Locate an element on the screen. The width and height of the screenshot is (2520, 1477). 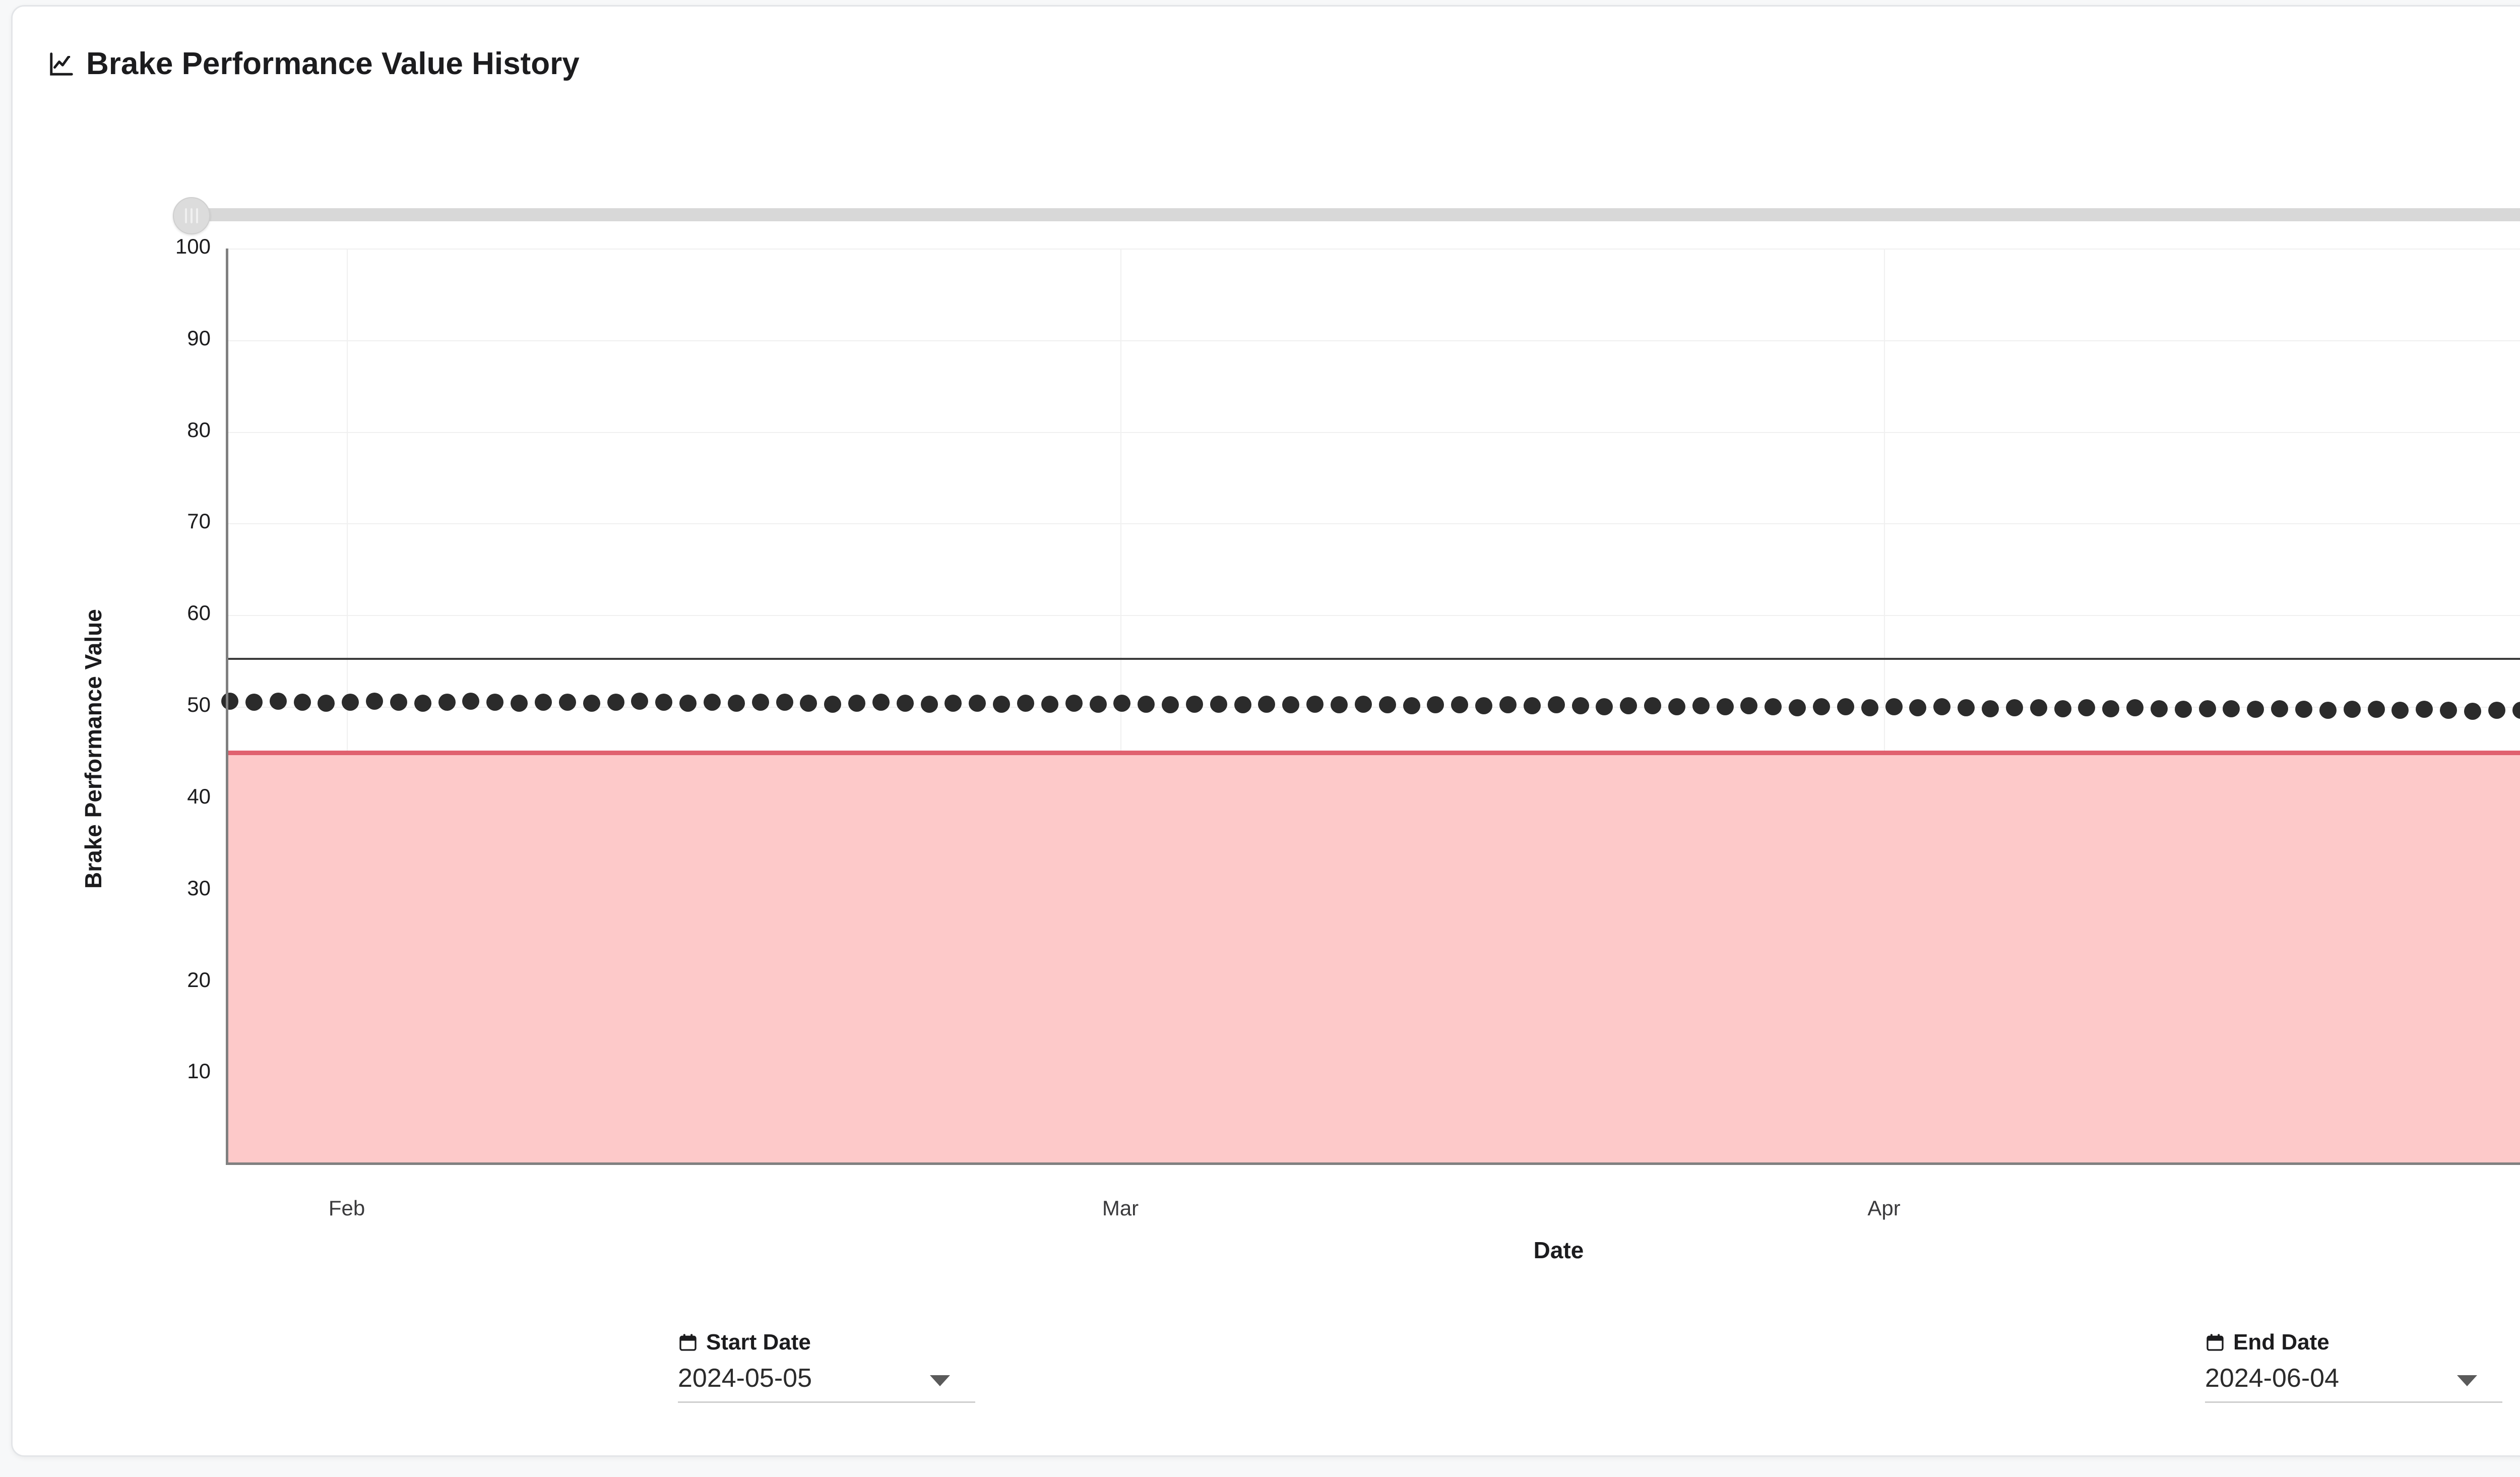
end-date-picker: End Date 2024-06-04 is located at coordinates (2353, 1366).